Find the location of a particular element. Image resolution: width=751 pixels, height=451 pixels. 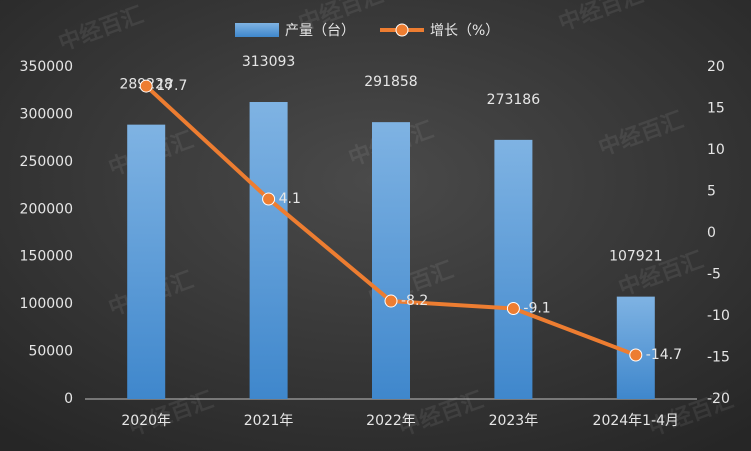

y2-tick-label: 10 is located at coordinates (716, 150).